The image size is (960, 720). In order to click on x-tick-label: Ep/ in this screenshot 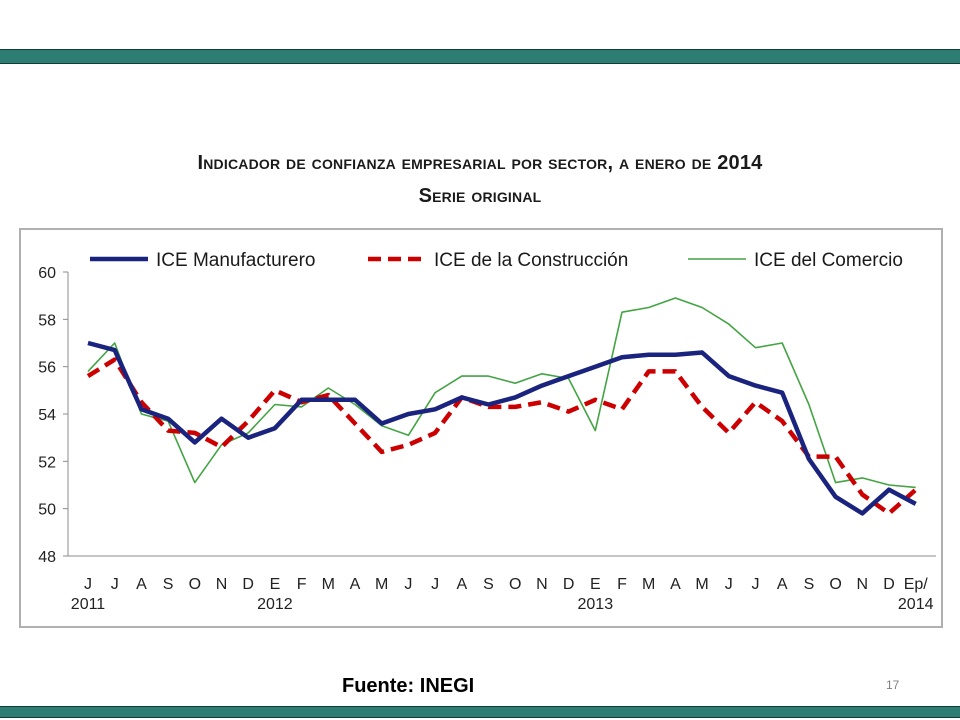, I will do `click(916, 584)`.